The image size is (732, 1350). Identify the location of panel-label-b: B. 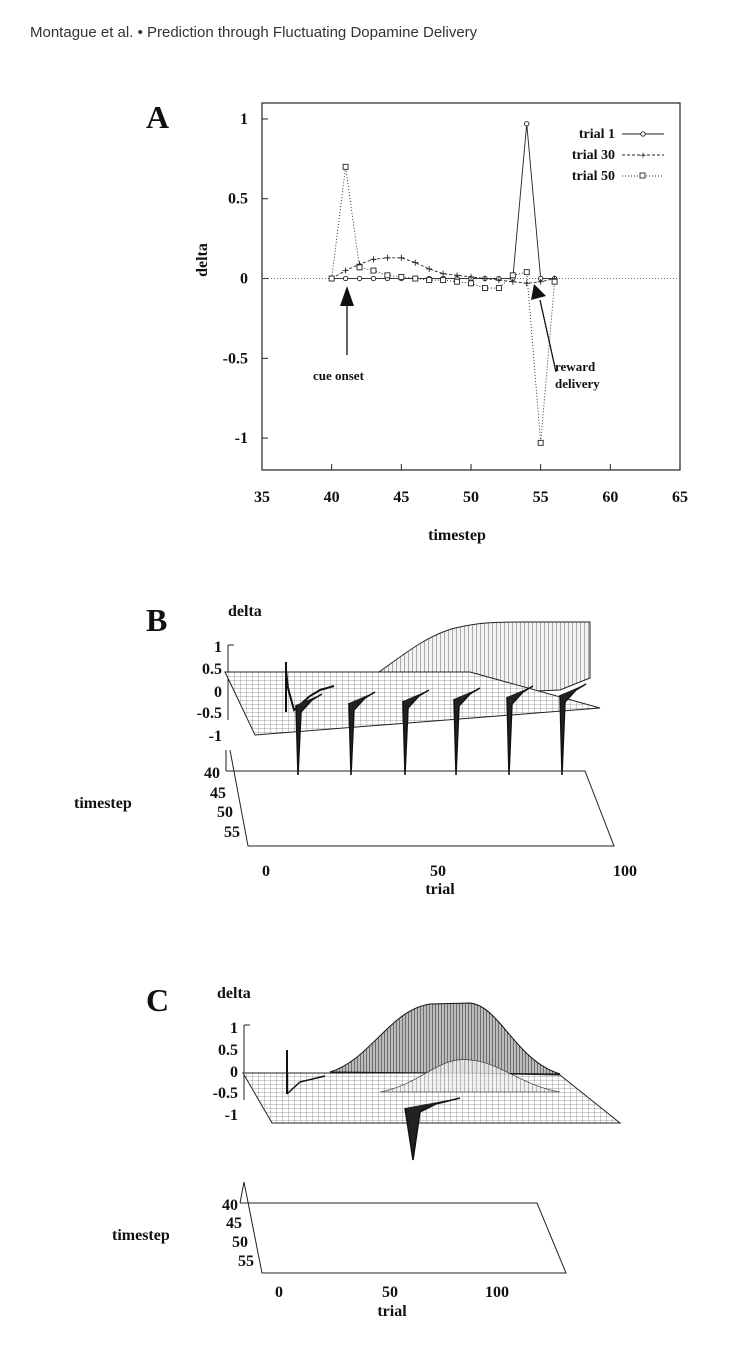
(156, 620).